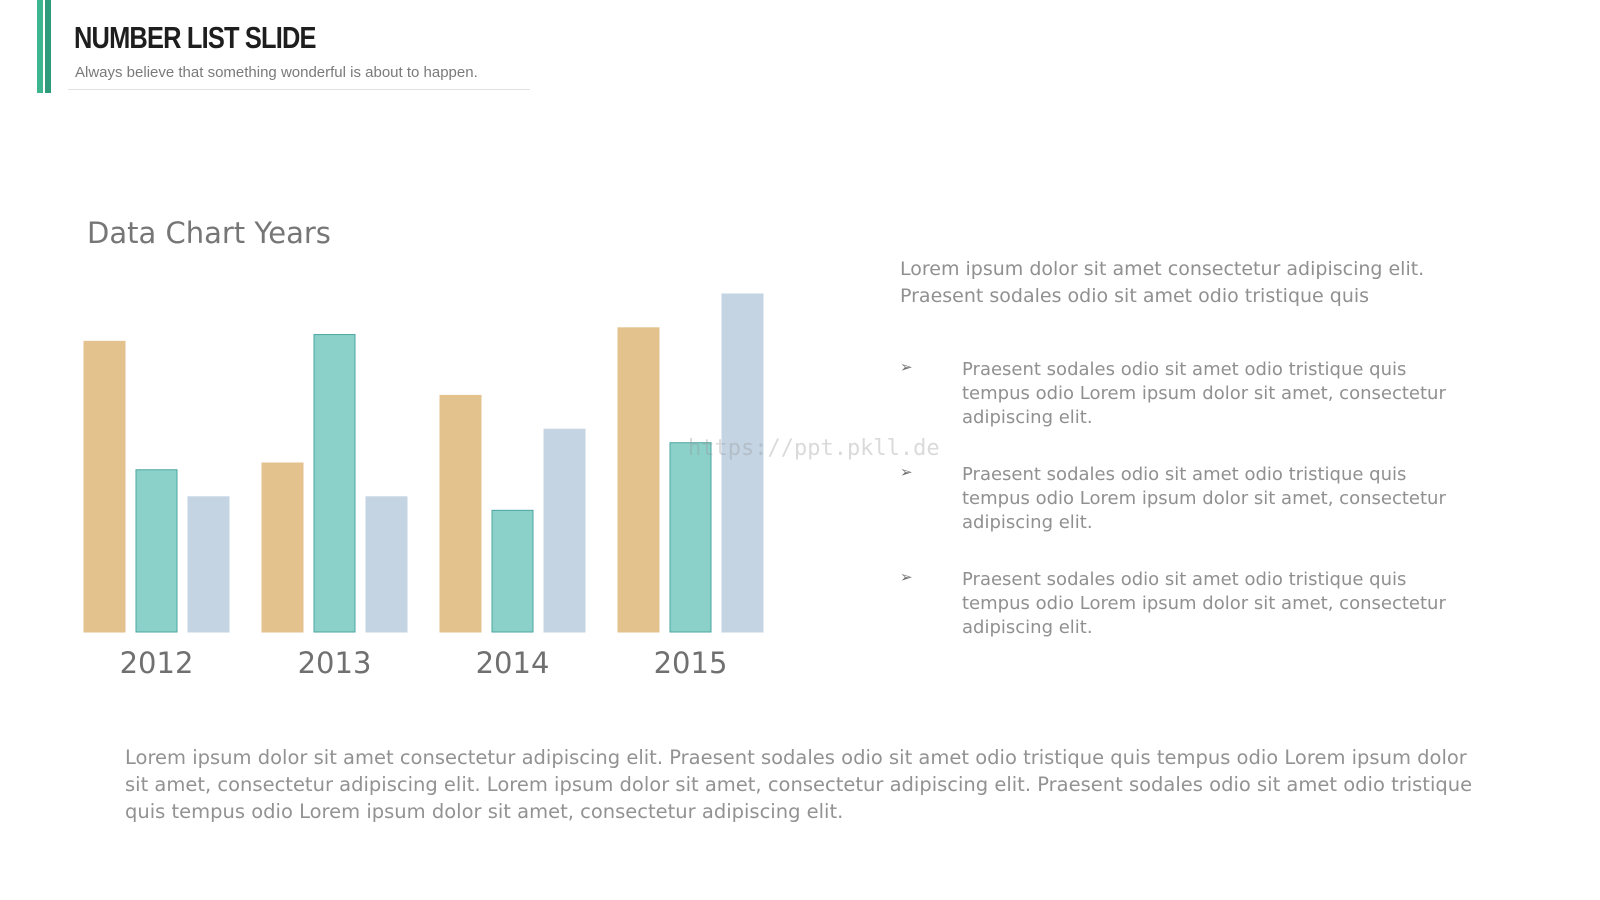  What do you see at coordinates (209, 233) in the screenshot?
I see `chart-title: Data Chart Years` at bounding box center [209, 233].